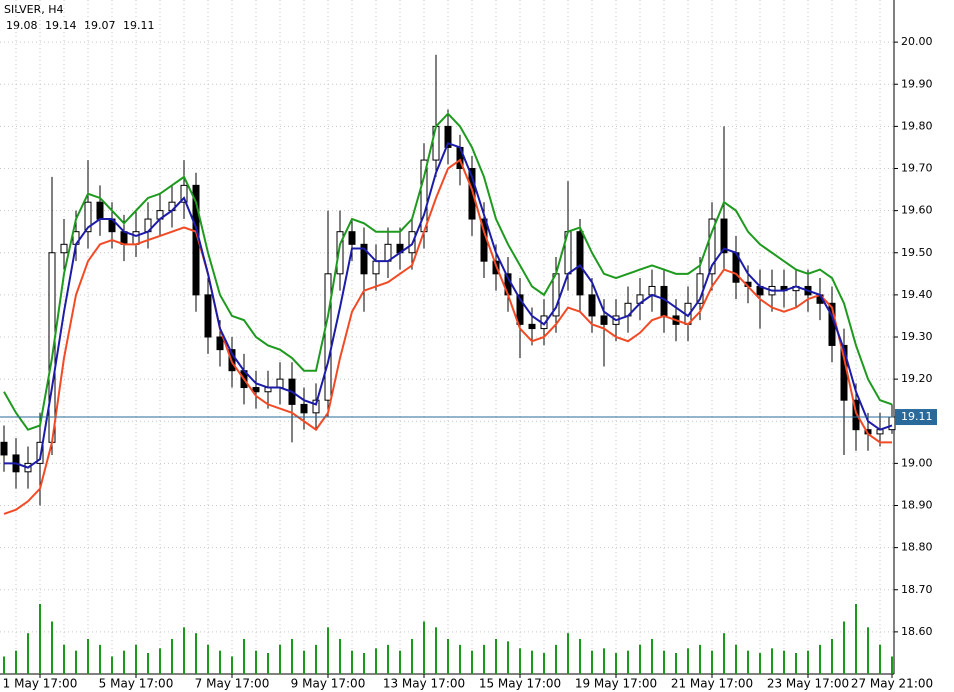 This screenshot has width=954, height=692. I want to click on ohlc-value: 19.08, so click(22, 25).